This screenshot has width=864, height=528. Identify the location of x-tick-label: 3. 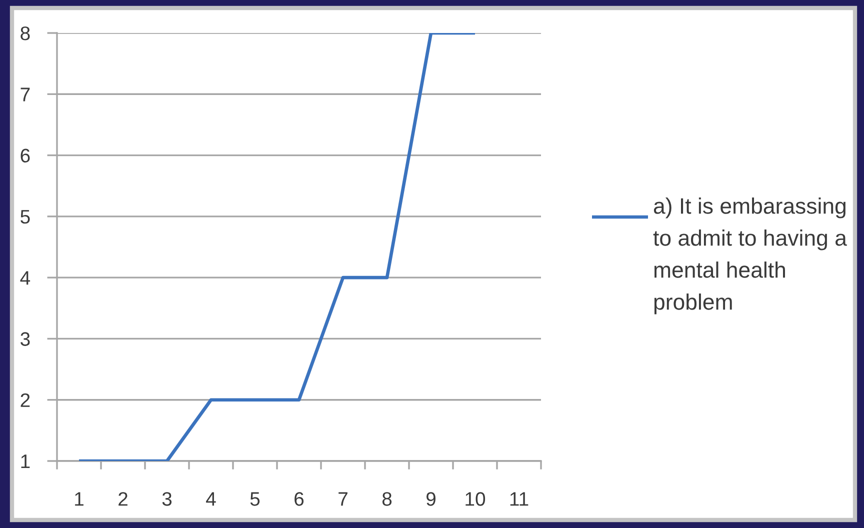
(167, 499).